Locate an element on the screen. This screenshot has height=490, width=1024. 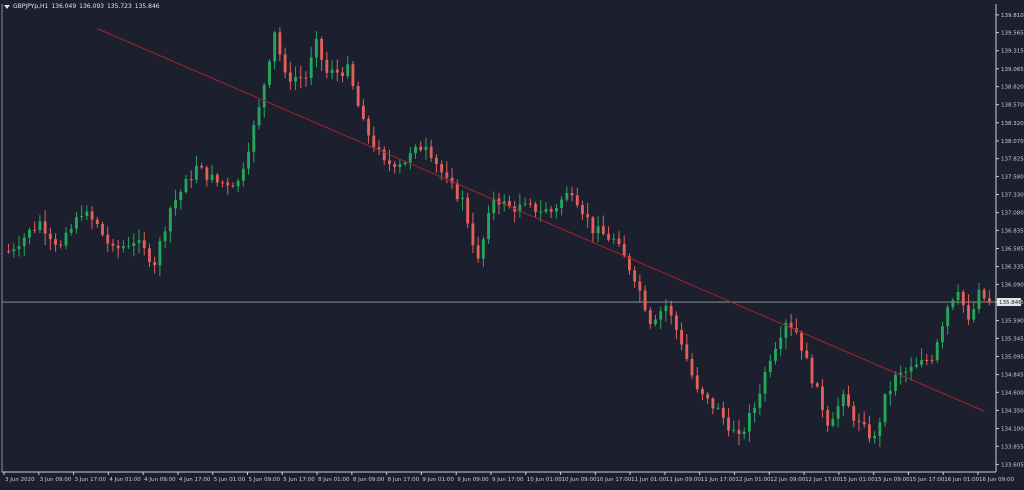
x-tick-label: 16 Jun 09:00 is located at coordinates (996, 480).